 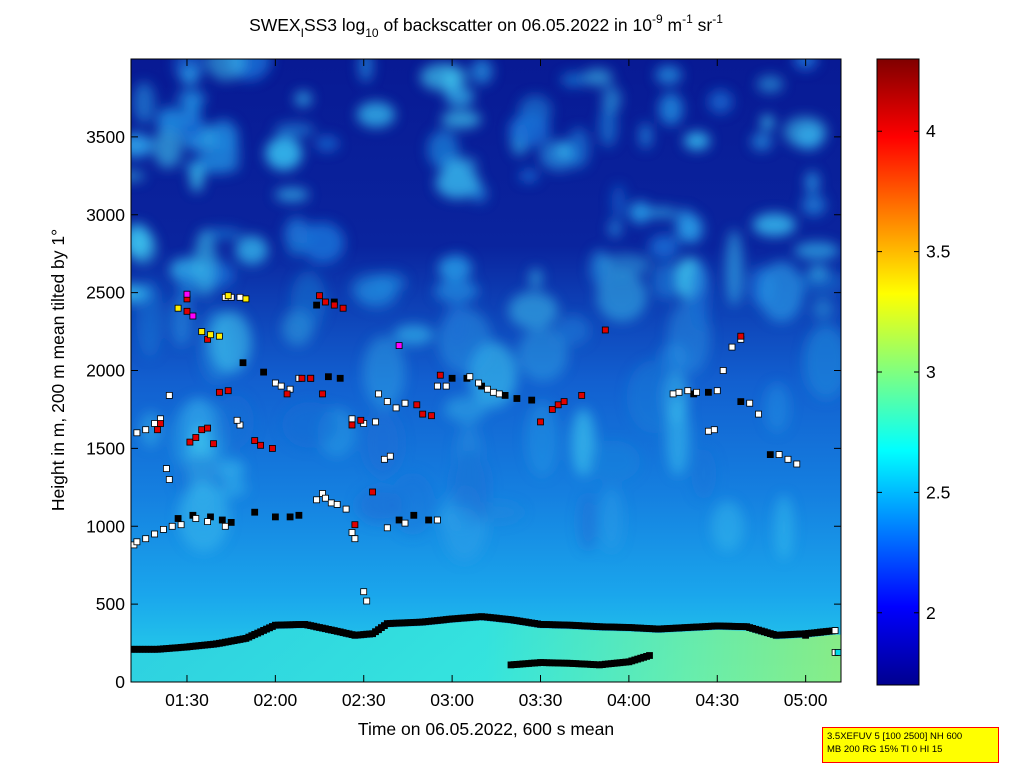 I want to click on title-part-2: SS3 log, so click(x=334, y=25).